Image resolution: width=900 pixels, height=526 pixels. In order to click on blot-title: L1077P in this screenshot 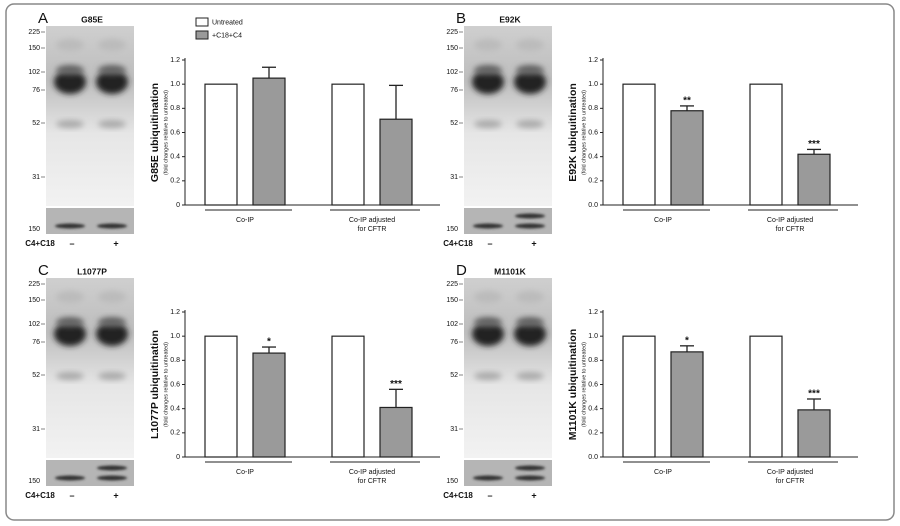, I will do `click(92, 271)`.